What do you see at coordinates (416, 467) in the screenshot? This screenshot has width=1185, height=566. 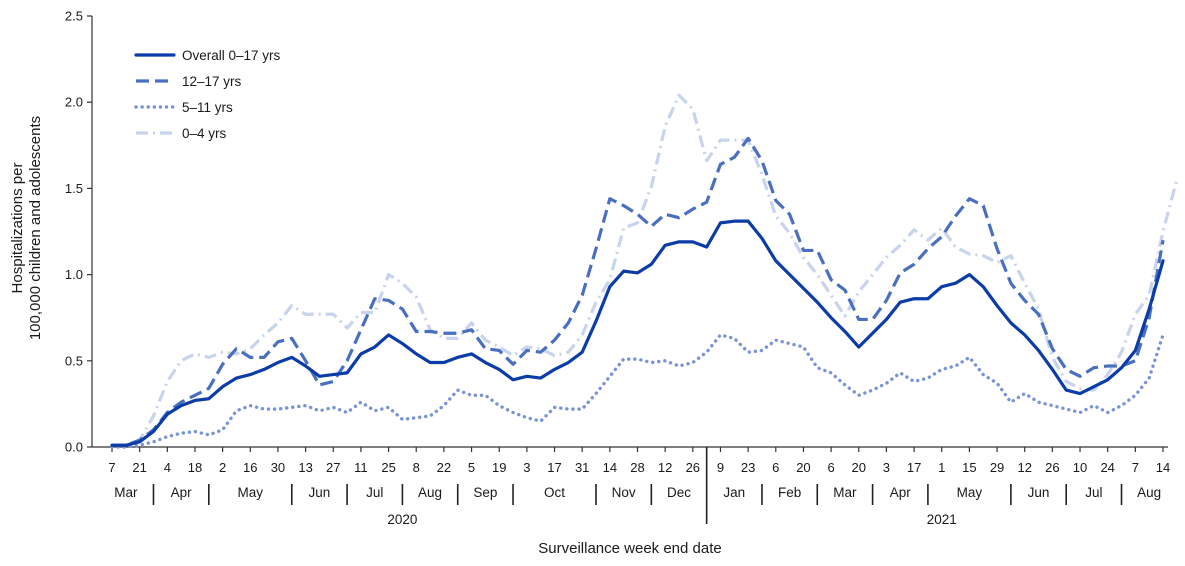 I see `x-tick-label: 8` at bounding box center [416, 467].